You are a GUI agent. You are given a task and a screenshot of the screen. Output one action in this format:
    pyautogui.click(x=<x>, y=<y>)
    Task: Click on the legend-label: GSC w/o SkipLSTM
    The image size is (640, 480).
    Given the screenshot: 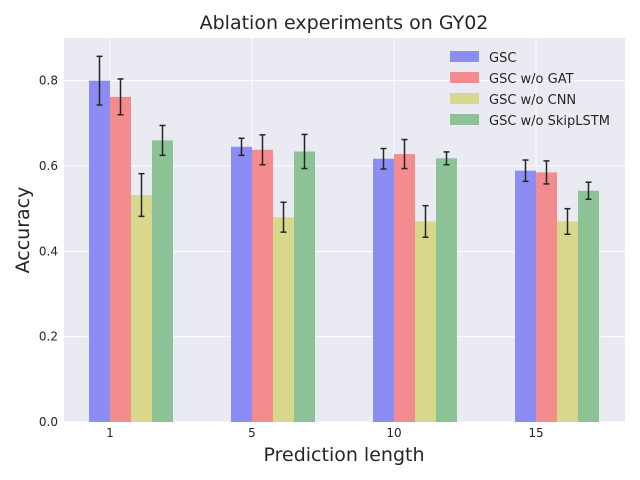 What is the action you would take?
    pyautogui.click(x=549, y=121)
    